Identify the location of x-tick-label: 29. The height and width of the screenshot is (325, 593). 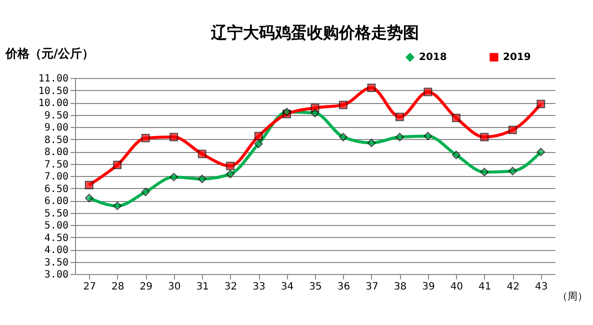
(146, 287).